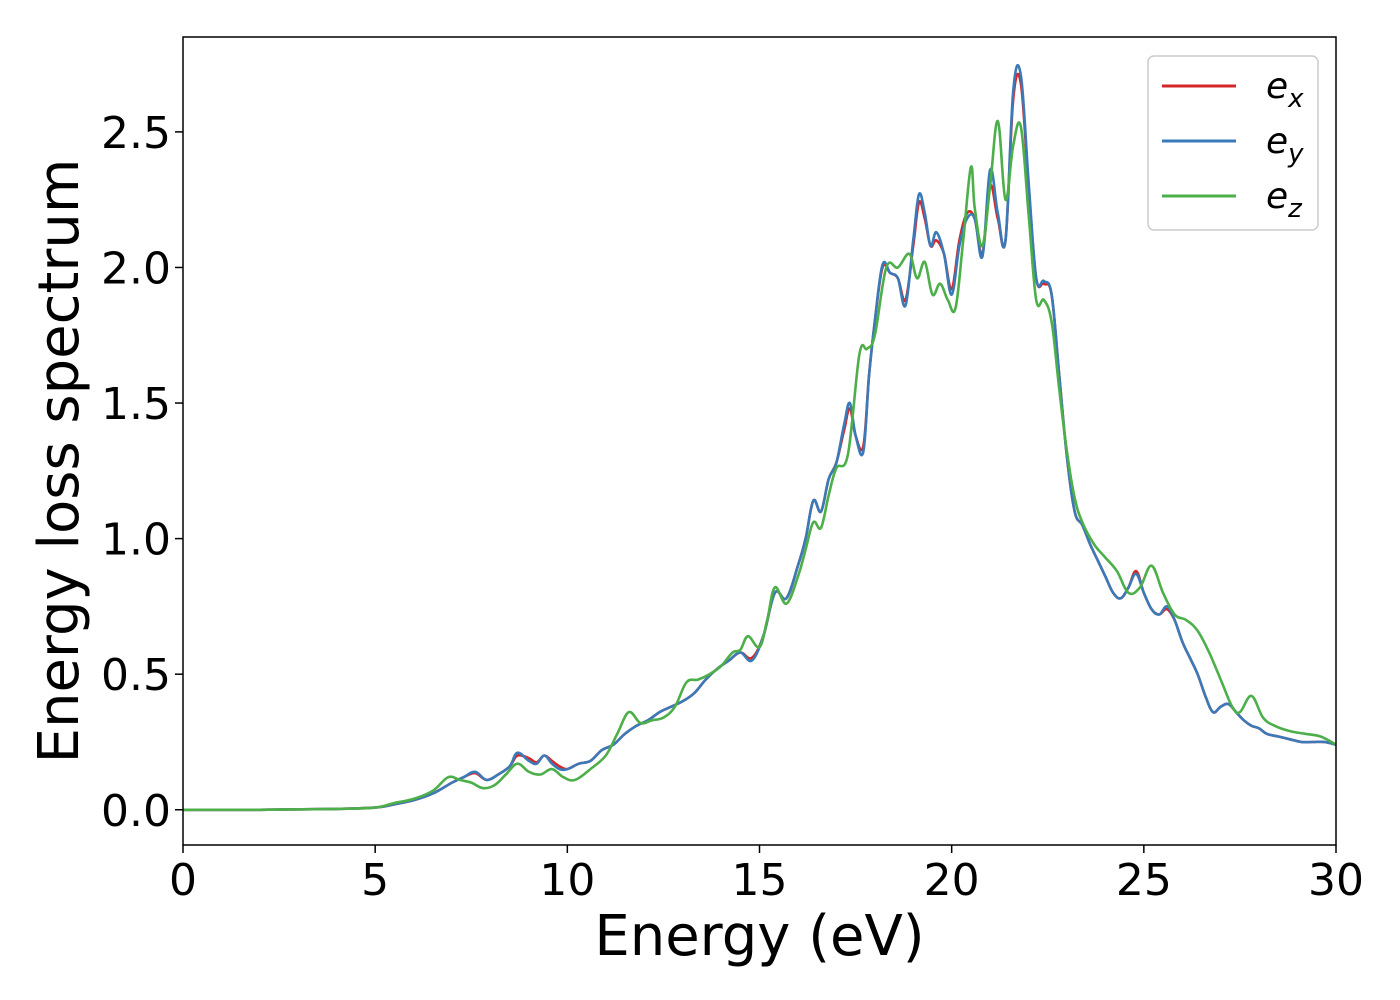  What do you see at coordinates (136, 540) in the screenshot?
I see `y-tick-label: 1.0` at bounding box center [136, 540].